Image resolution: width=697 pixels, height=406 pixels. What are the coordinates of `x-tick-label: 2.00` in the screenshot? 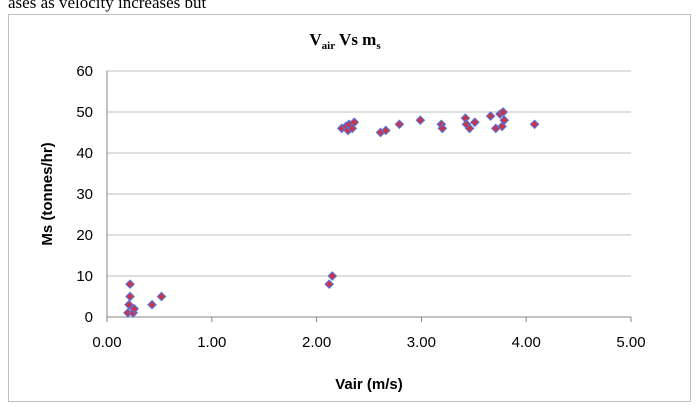 It's located at (316, 342).